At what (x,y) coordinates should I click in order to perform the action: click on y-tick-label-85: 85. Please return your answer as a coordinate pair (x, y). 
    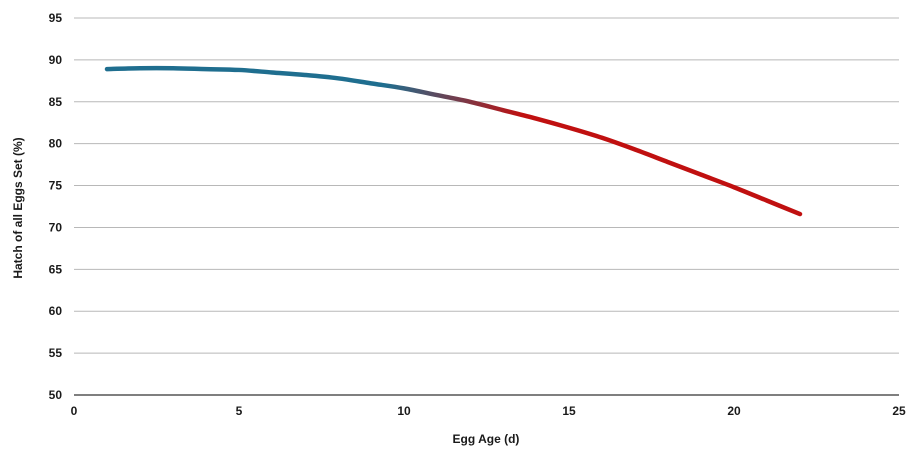
    Looking at the image, I should click on (56, 102).